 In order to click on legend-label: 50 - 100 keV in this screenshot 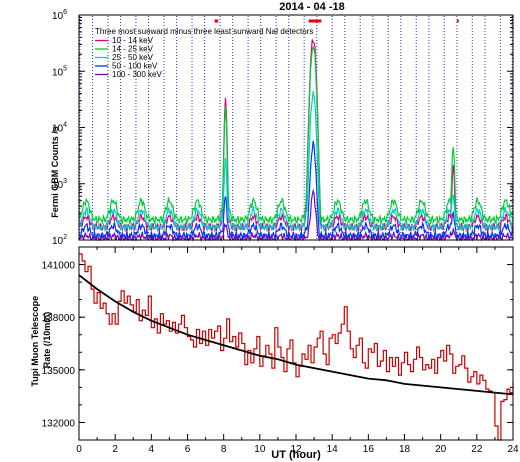, I will do `click(135, 66)`.